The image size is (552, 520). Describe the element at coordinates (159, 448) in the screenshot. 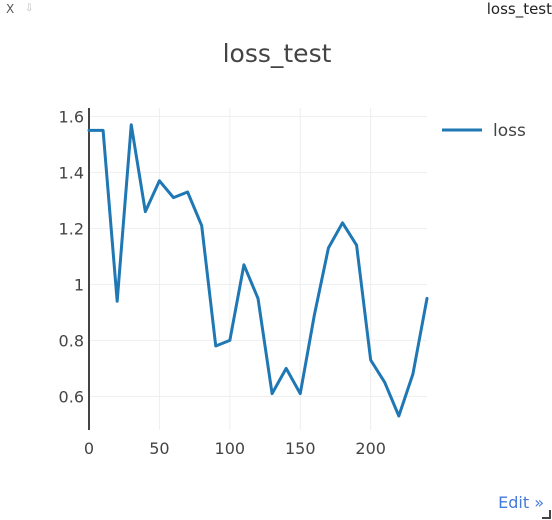

I see `x-tick-label: 50` at that location.